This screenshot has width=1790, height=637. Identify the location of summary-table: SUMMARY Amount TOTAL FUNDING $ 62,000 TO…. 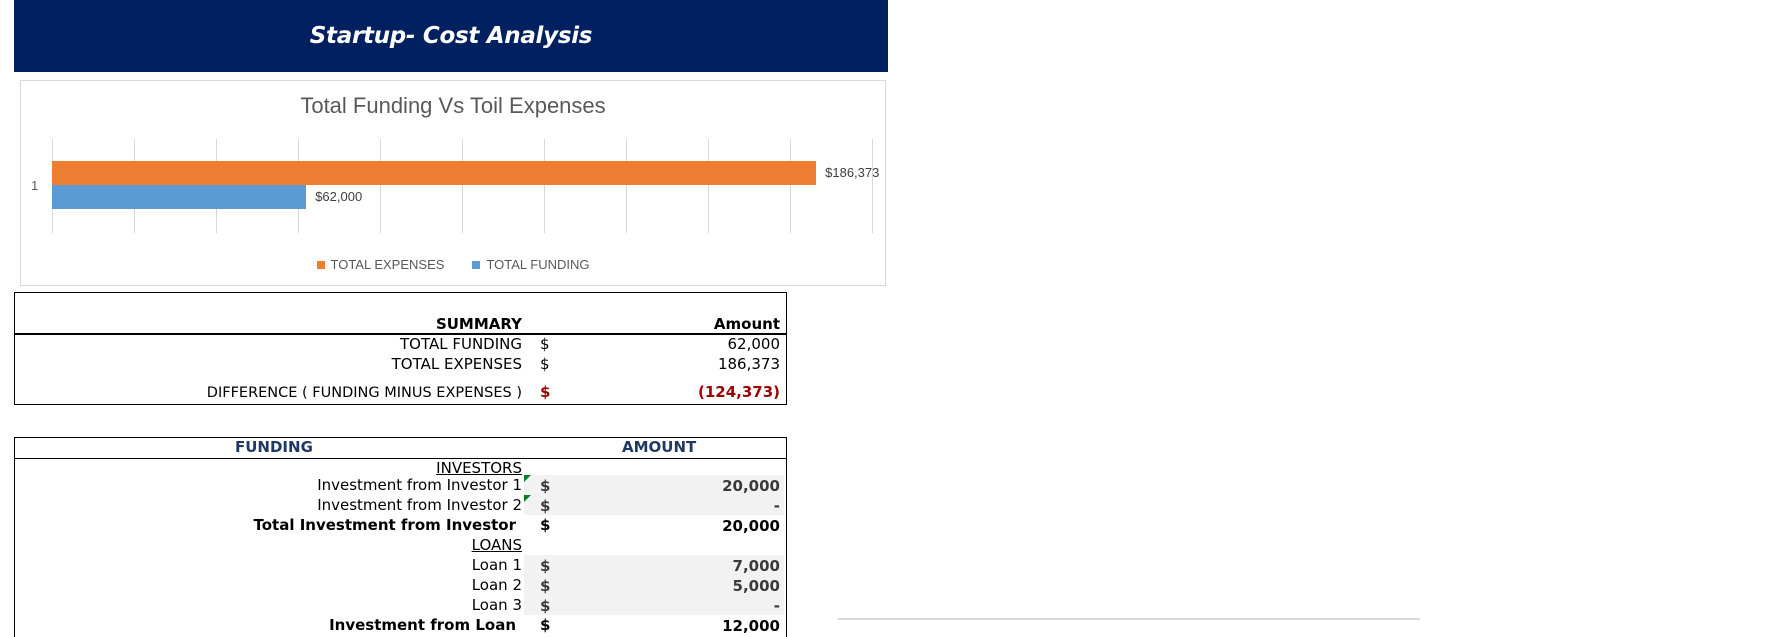
(400, 348).